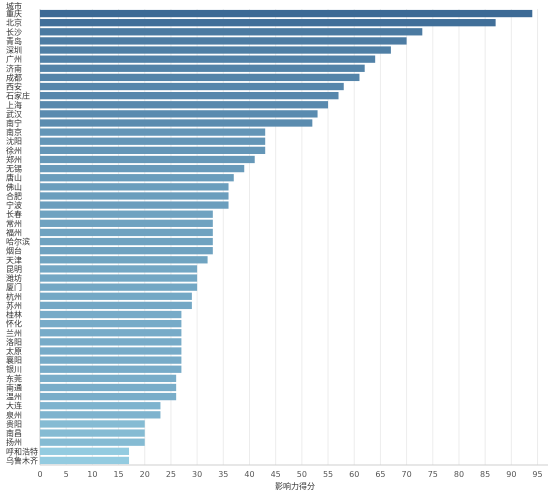 The width and height of the screenshot is (554, 495). I want to click on category-label-烟台: 烟台, so click(14, 251).